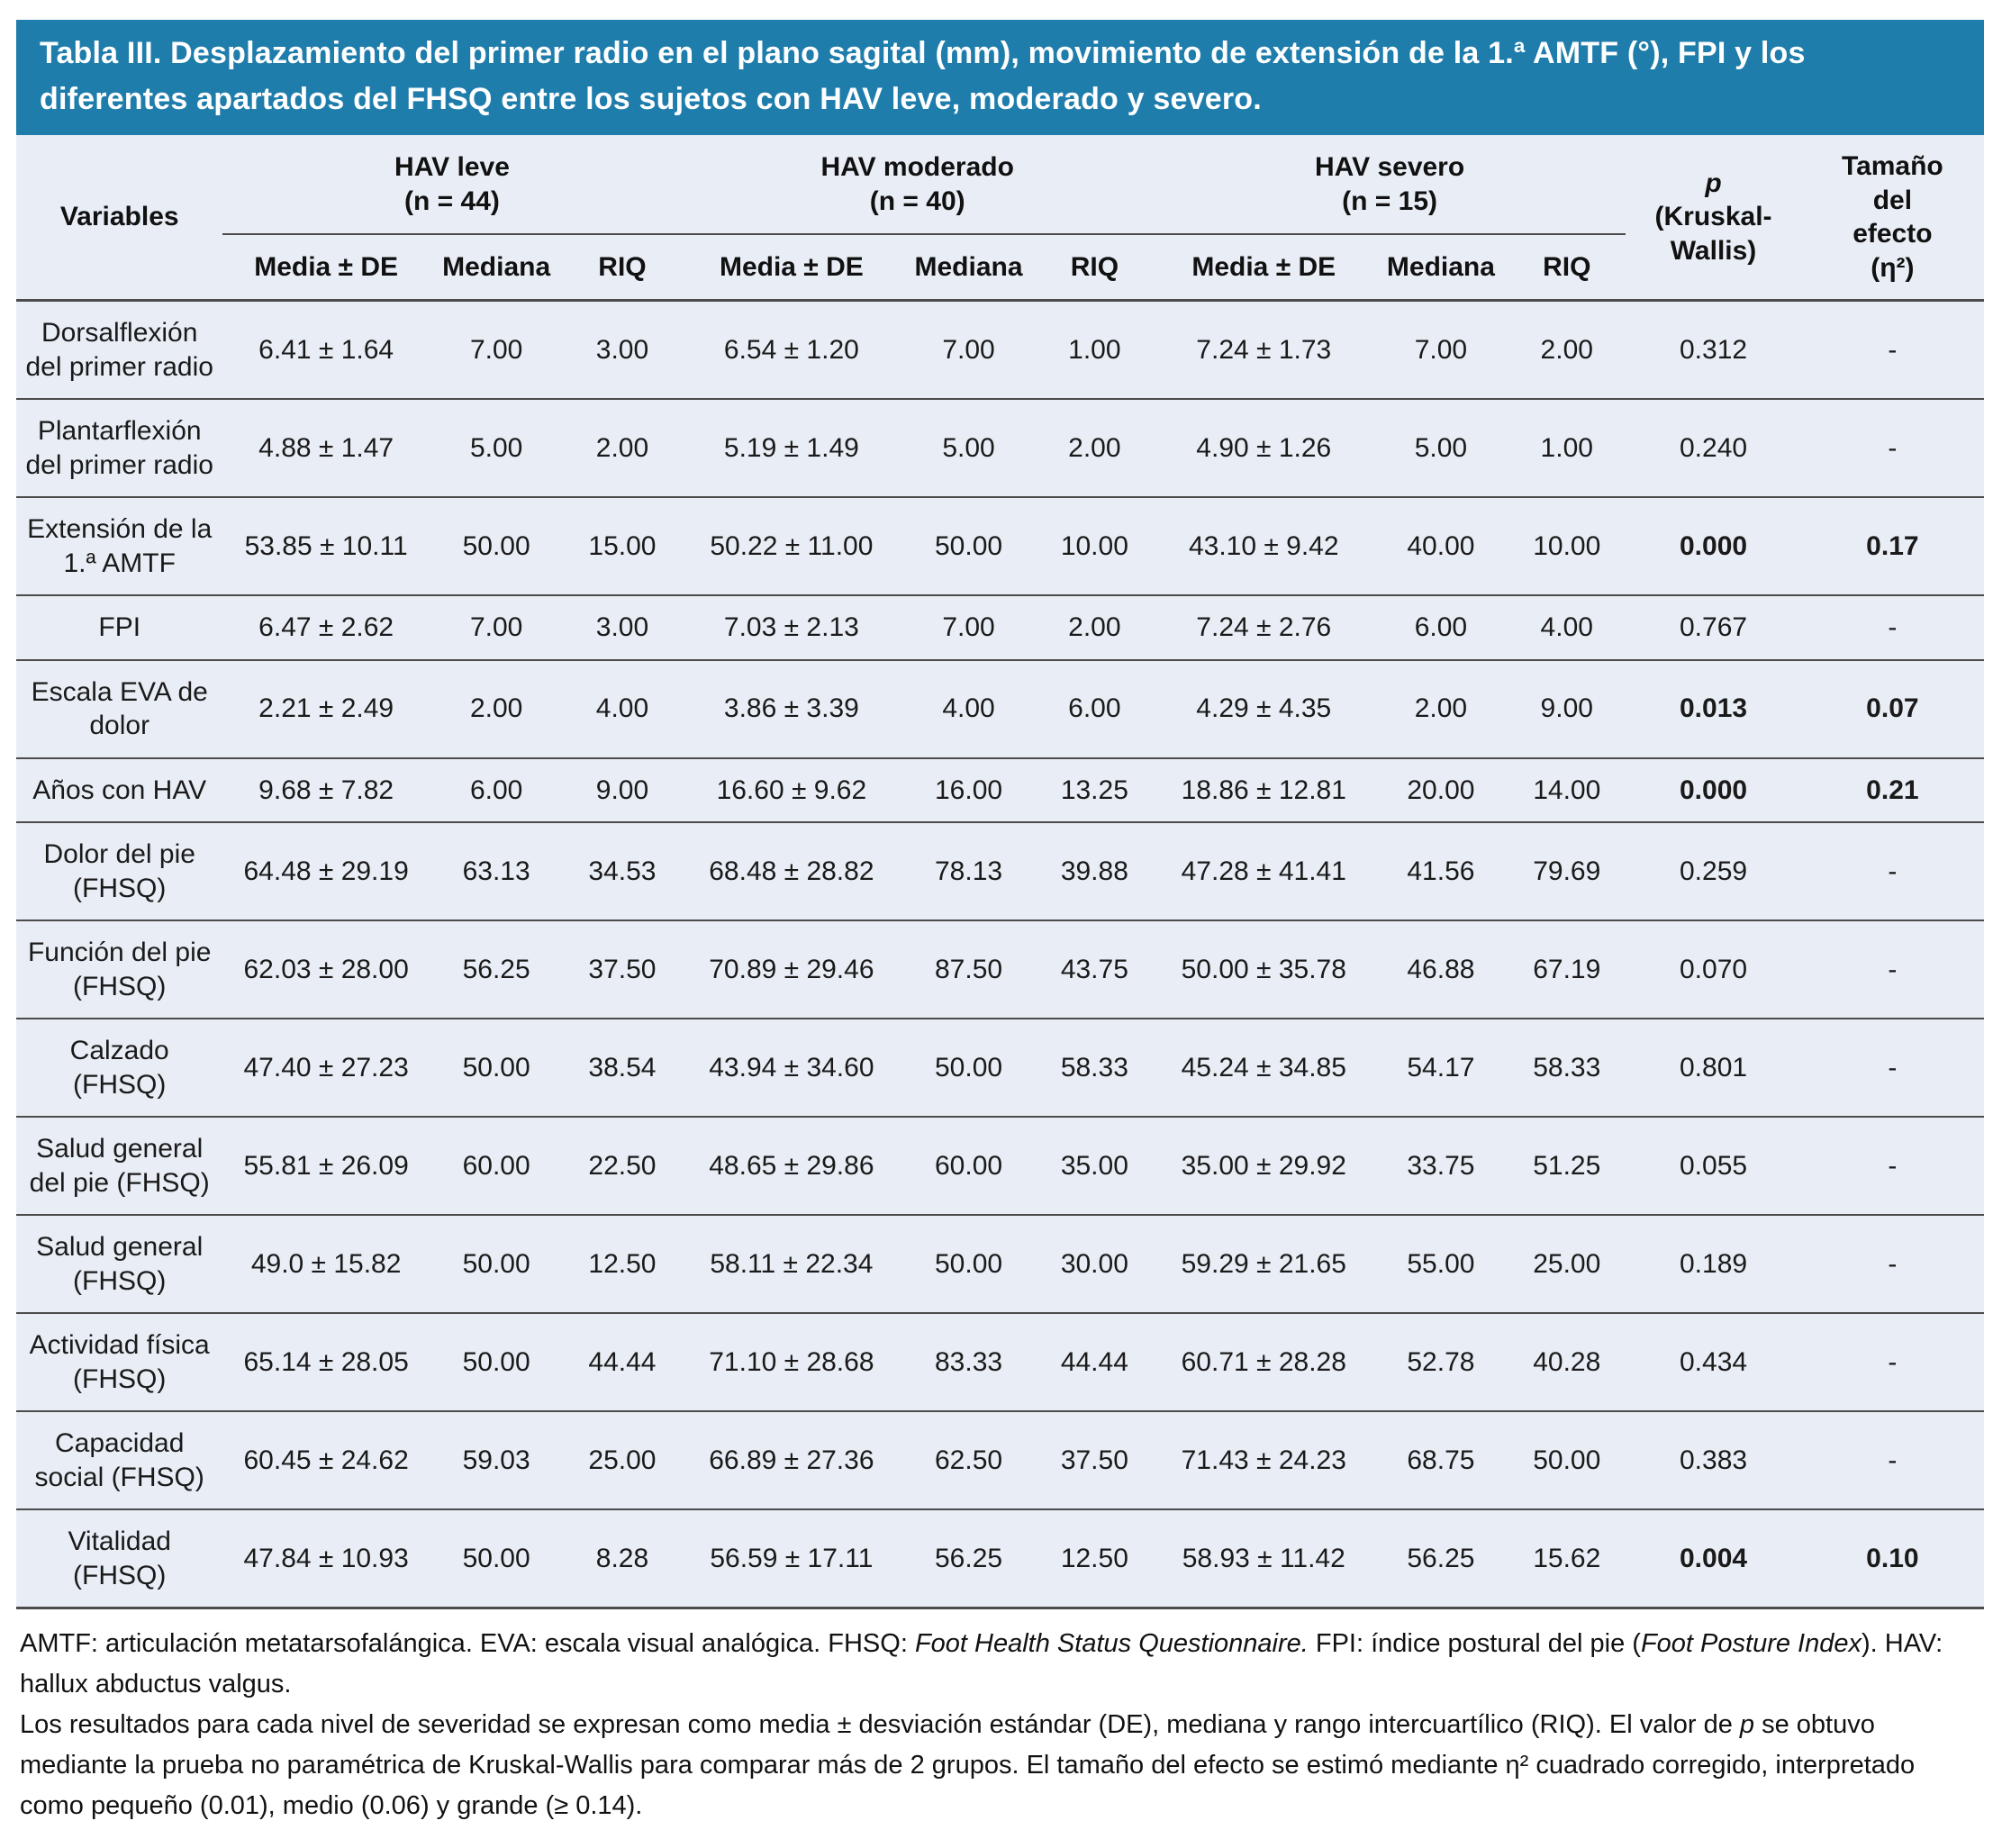 The image size is (2002, 1848). What do you see at coordinates (1264, 349) in the screenshot?
I see `stat-value: 7.24 ± 1.73` at bounding box center [1264, 349].